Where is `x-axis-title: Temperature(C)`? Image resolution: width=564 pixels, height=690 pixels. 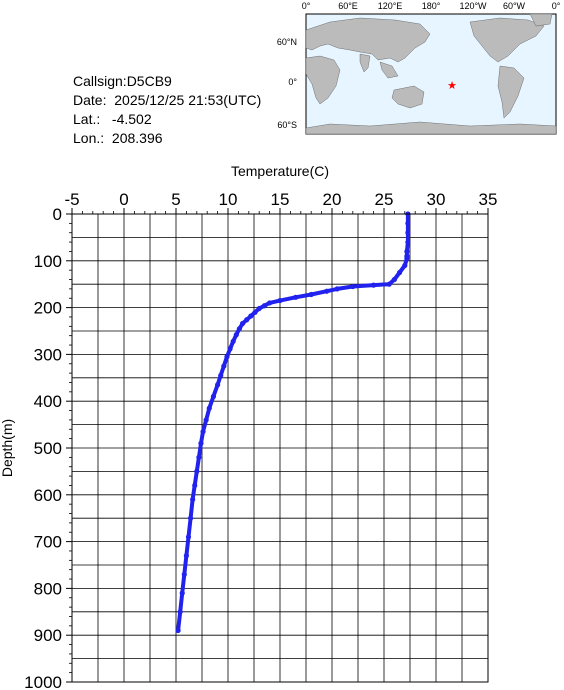 x-axis-title: Temperature(C) is located at coordinates (280, 171).